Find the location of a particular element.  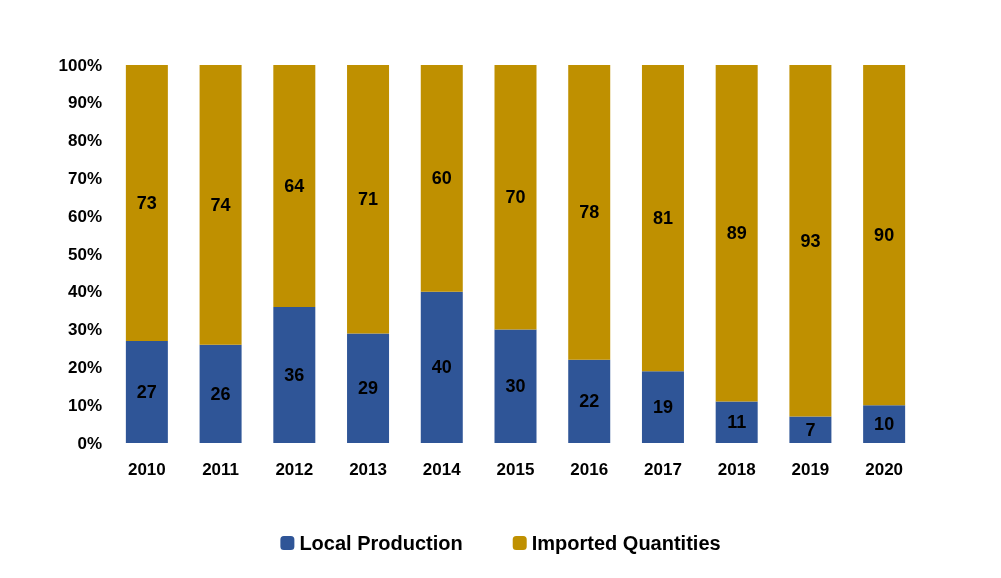

data-label: 64 is located at coordinates (294, 185).